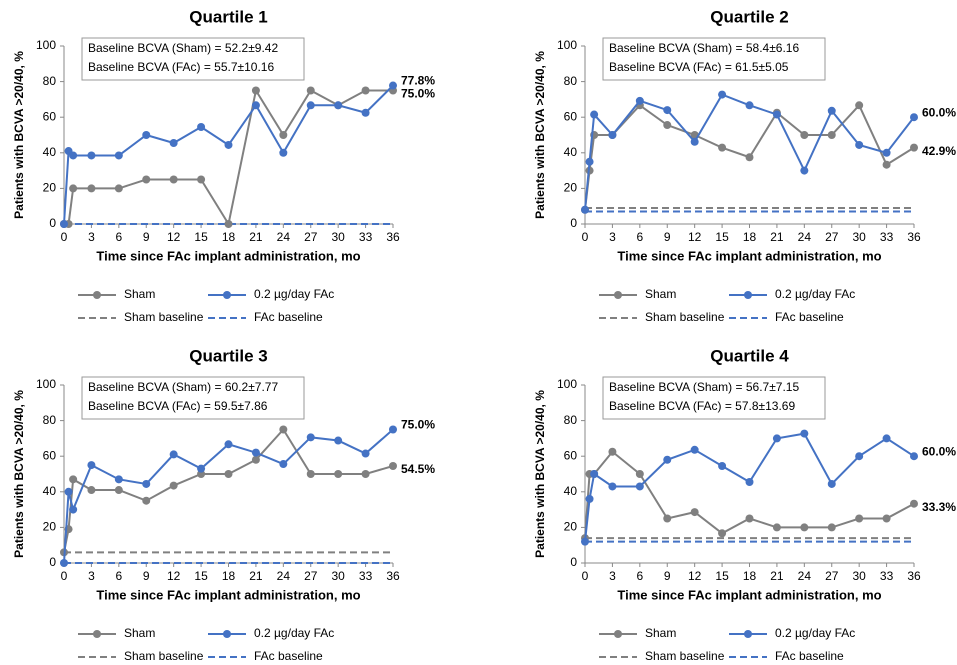 The image size is (957, 665). Describe the element at coordinates (571, 188) in the screenshot. I see `y-tick-label: 20` at that location.